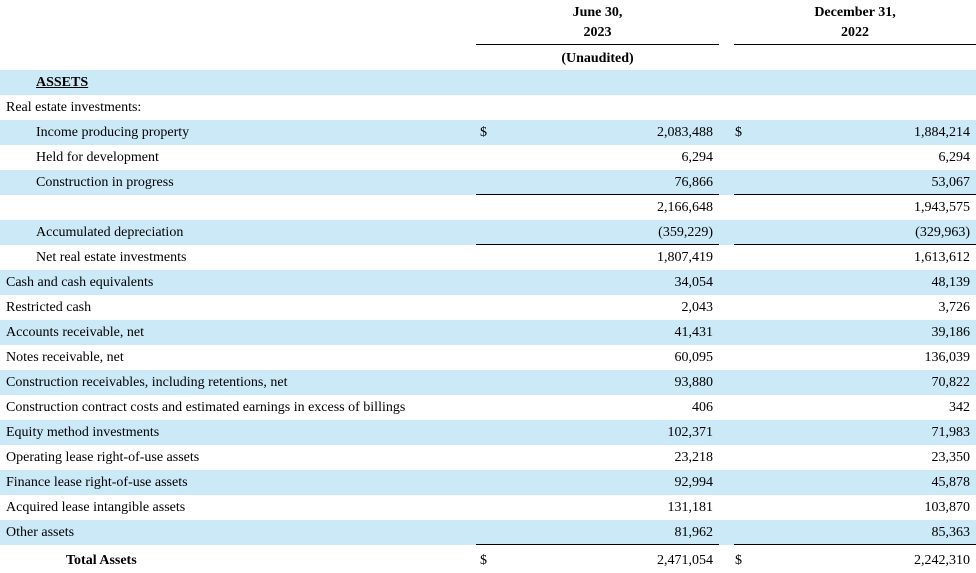 This screenshot has width=976, height=573. I want to click on table-row: 2,166,648 1,943,575, so click(488, 207).